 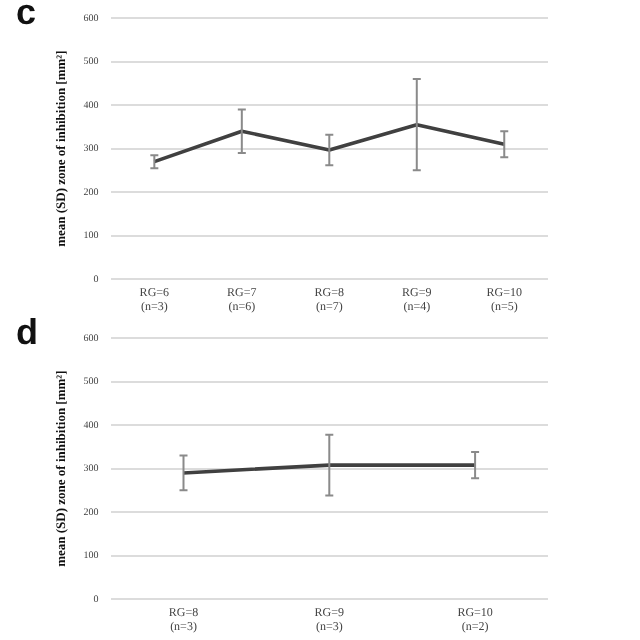 What do you see at coordinates (27, 333) in the screenshot?
I see `chart-title: d` at bounding box center [27, 333].